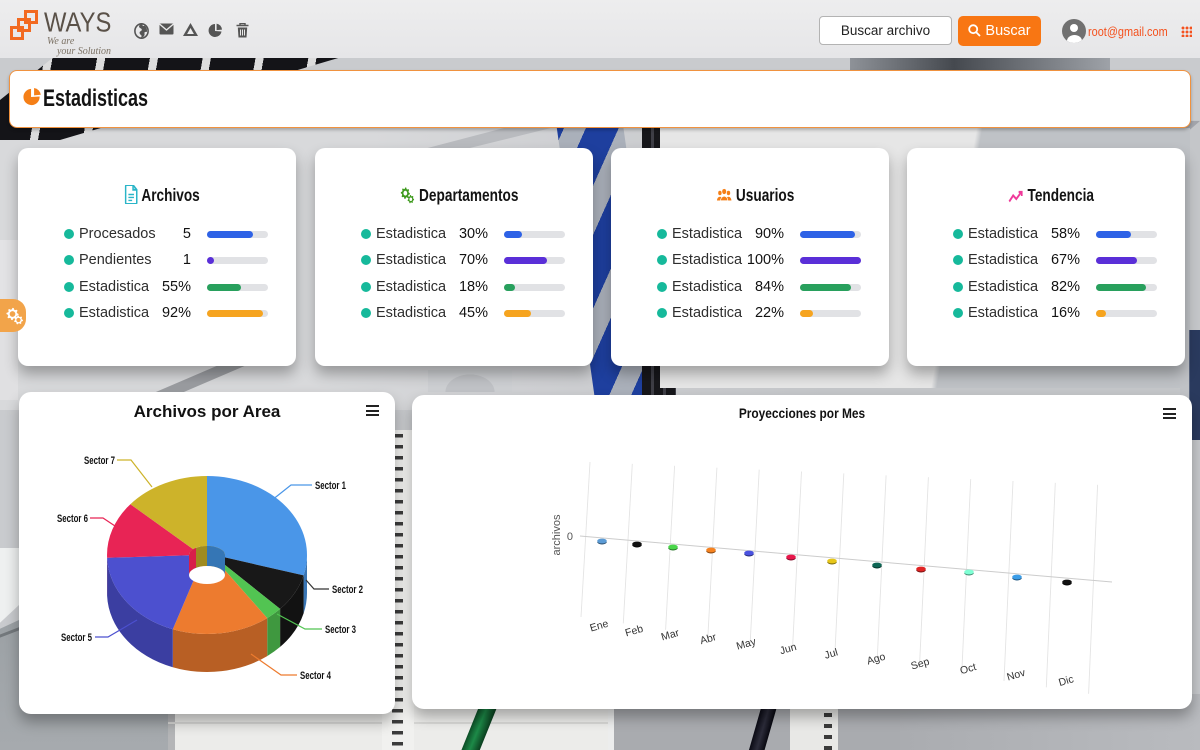 The width and height of the screenshot is (1200, 750). Describe the element at coordinates (634, 631) in the screenshot. I see `svg-text: Feb` at that location.